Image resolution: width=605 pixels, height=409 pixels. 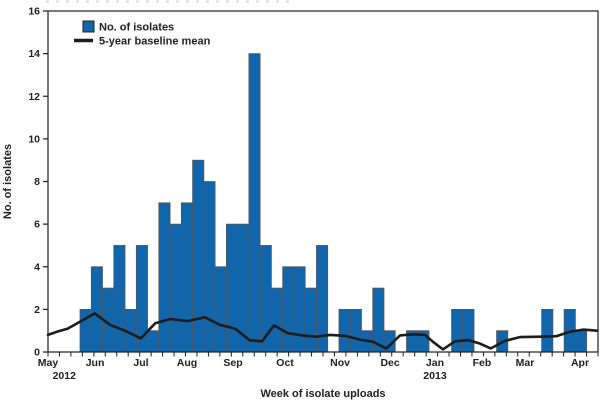 What do you see at coordinates (37, 310) in the screenshot?
I see `y-tick-label: 2` at bounding box center [37, 310].